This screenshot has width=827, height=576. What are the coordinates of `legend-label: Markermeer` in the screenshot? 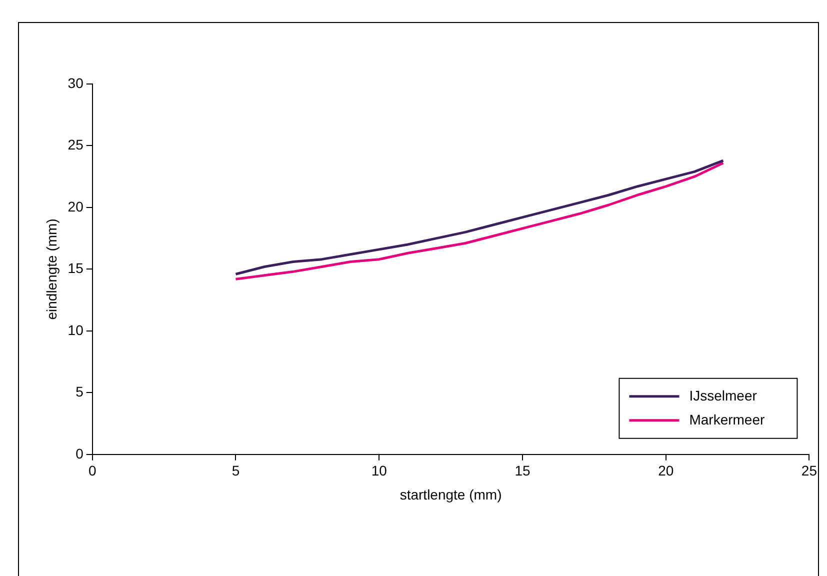 It's located at (727, 419).